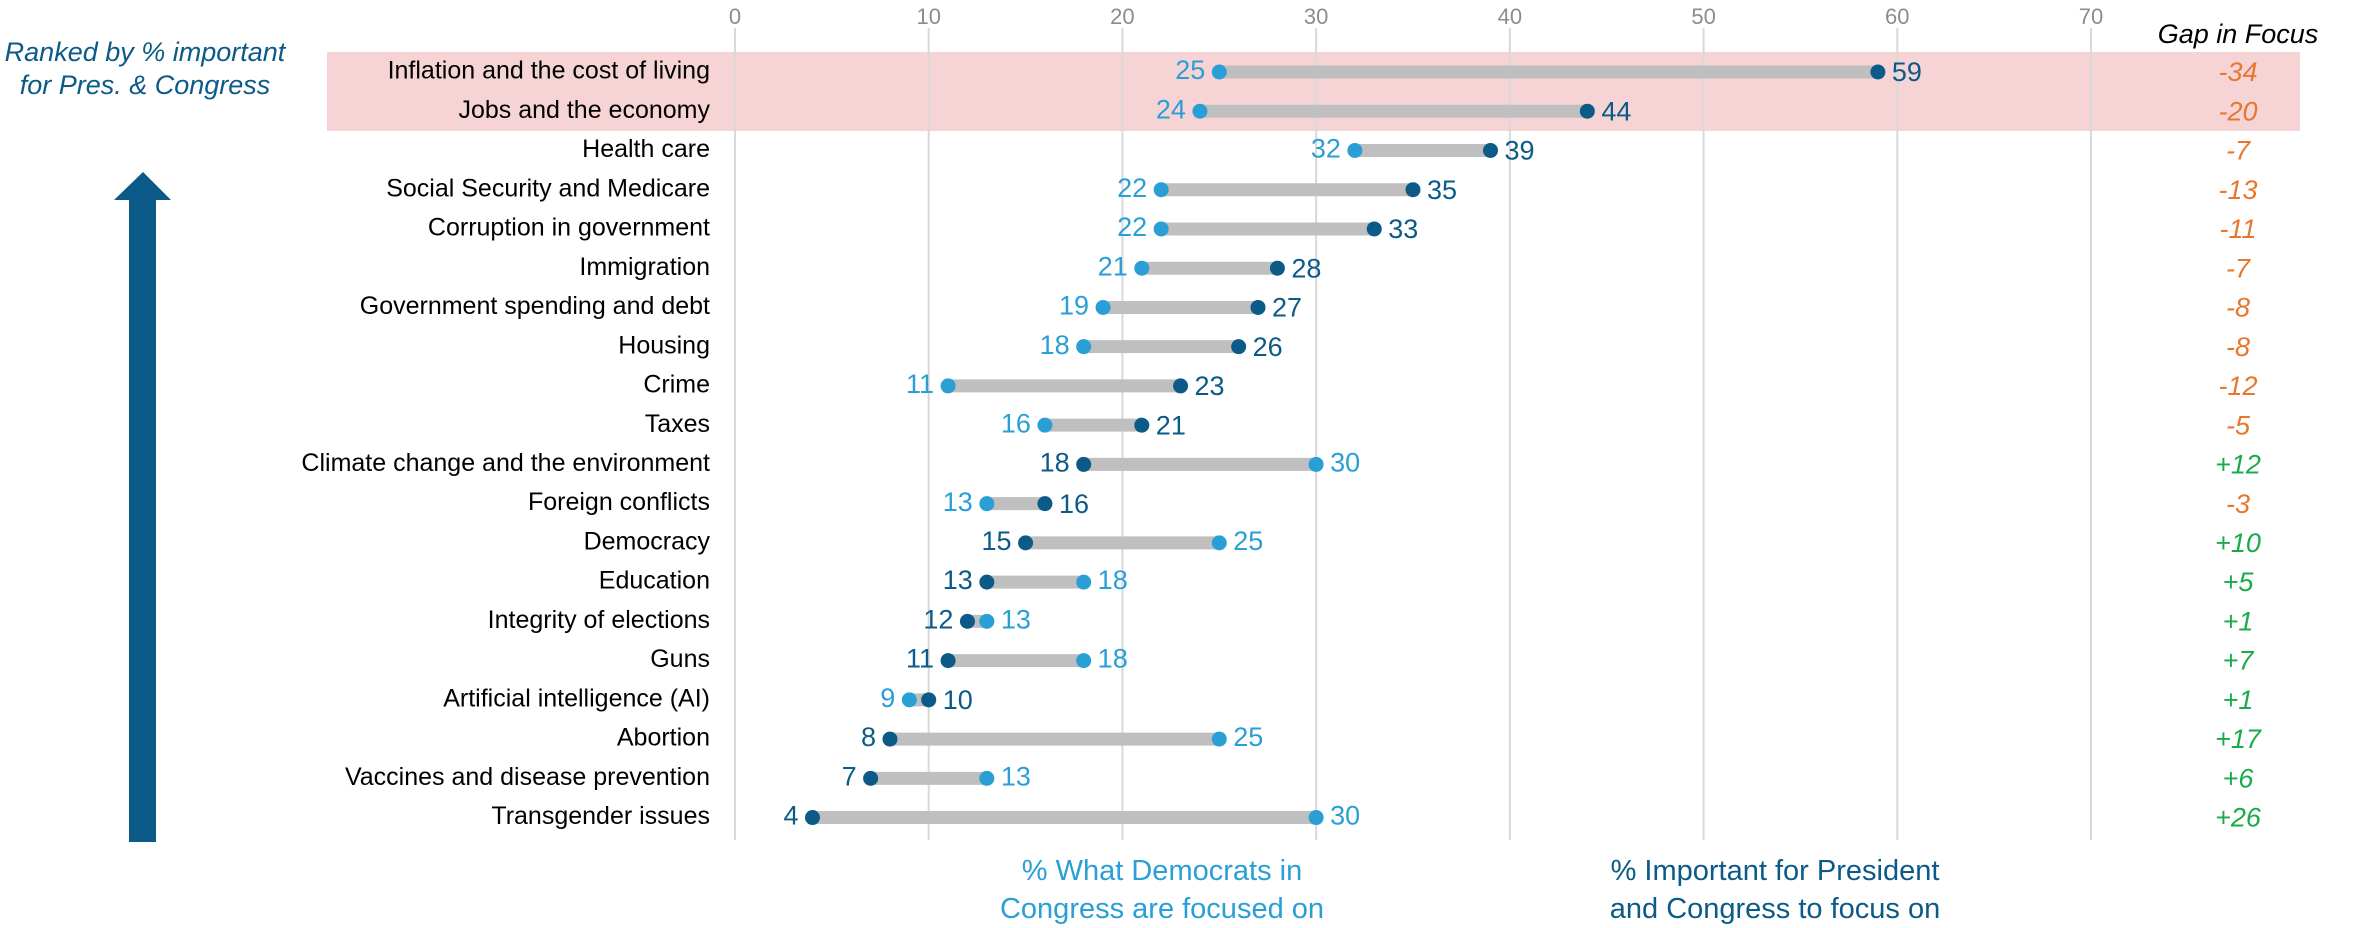 This screenshot has height=928, width=2353. I want to click on gap-value: +5, so click(2239, 582).